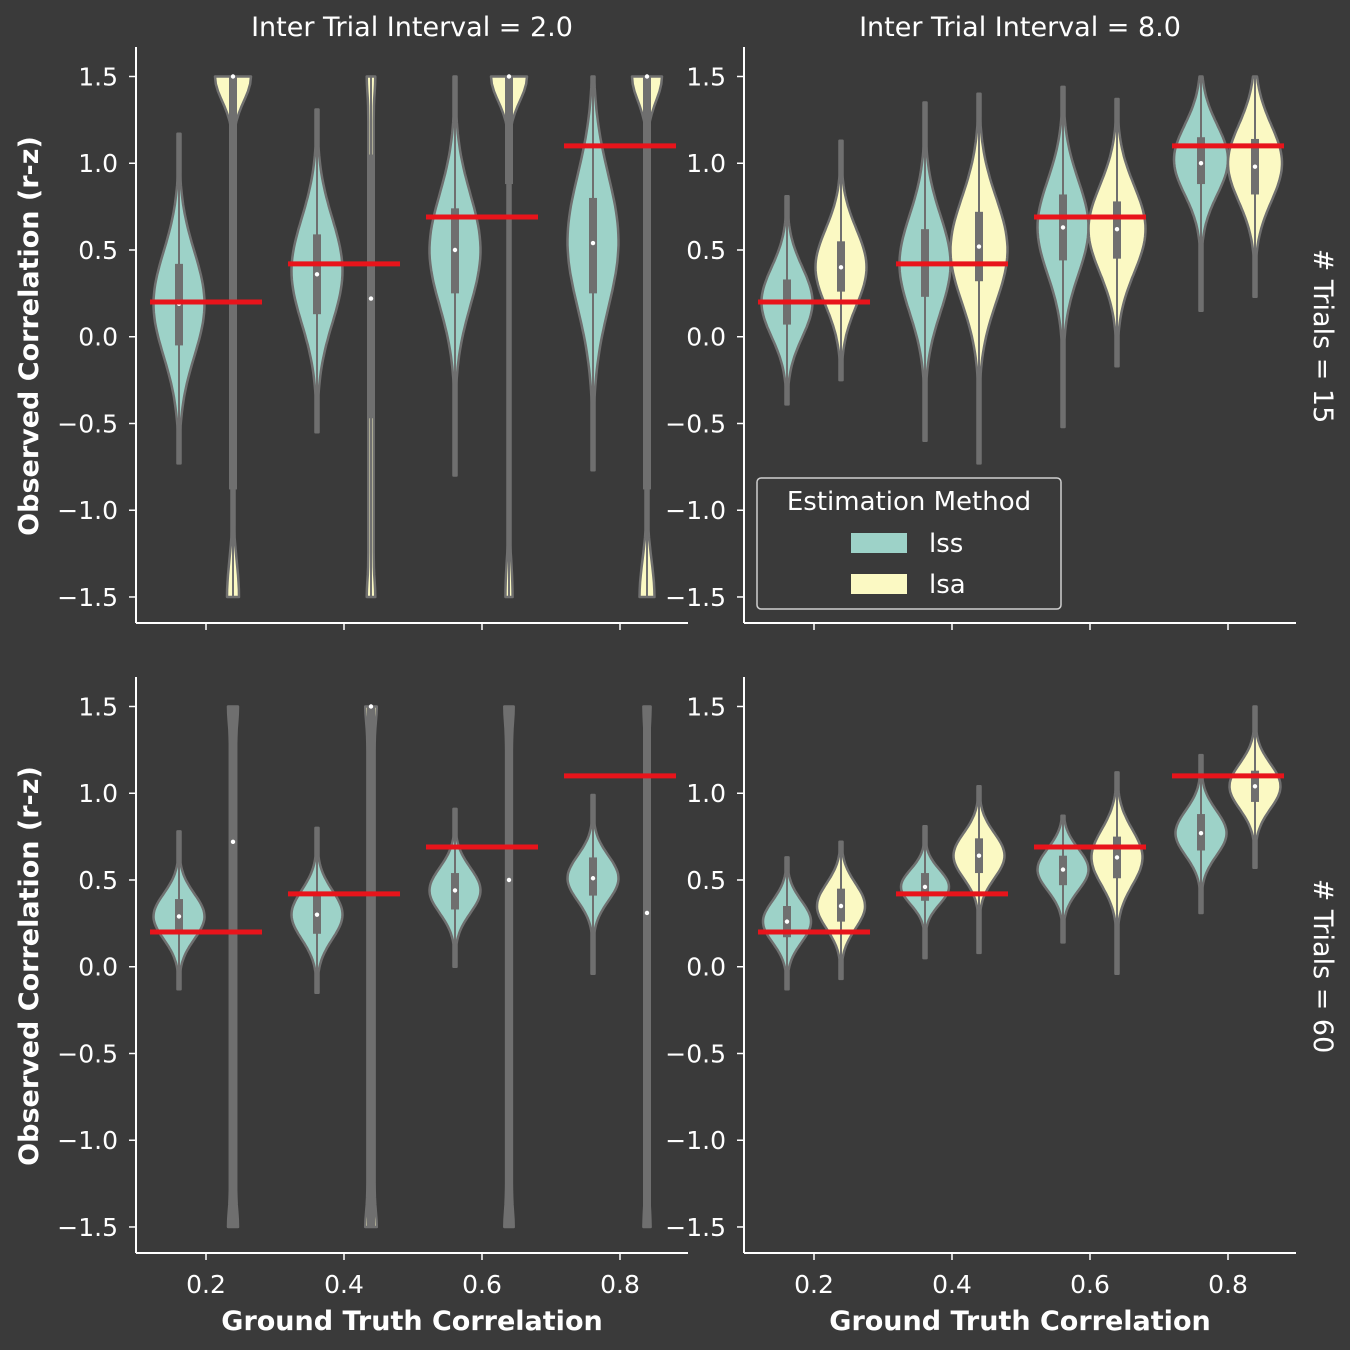 This screenshot has width=1350, height=1350. What do you see at coordinates (411, 1321) in the screenshot?
I see `x-axis-label-left: Ground Truth Correlation` at bounding box center [411, 1321].